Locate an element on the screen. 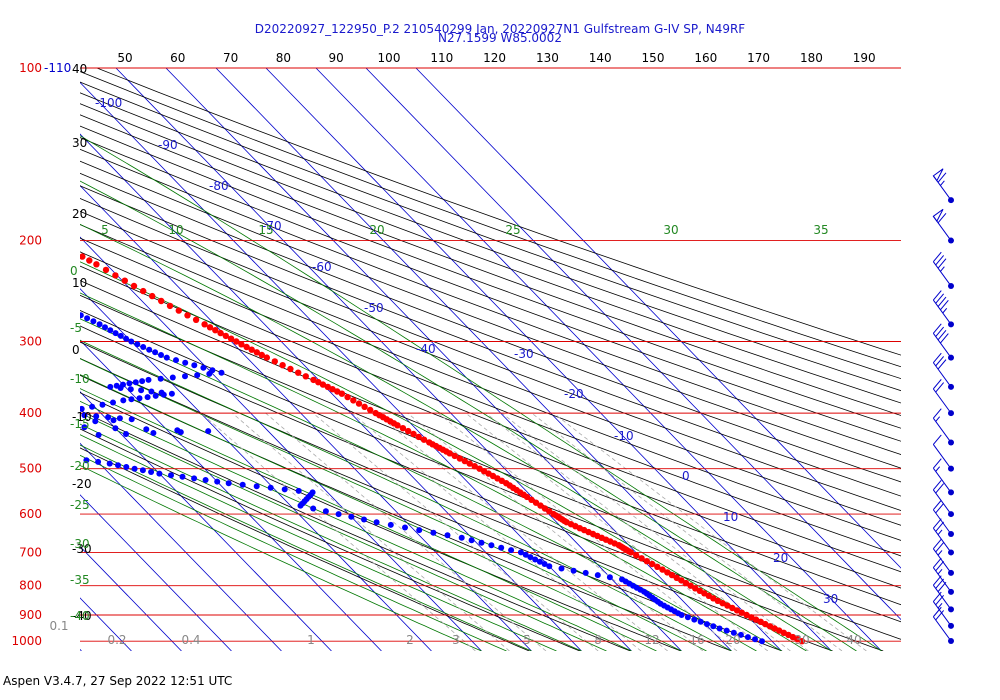 The image size is (1000, 700). pressure-label: 300 is located at coordinates (30, 342).